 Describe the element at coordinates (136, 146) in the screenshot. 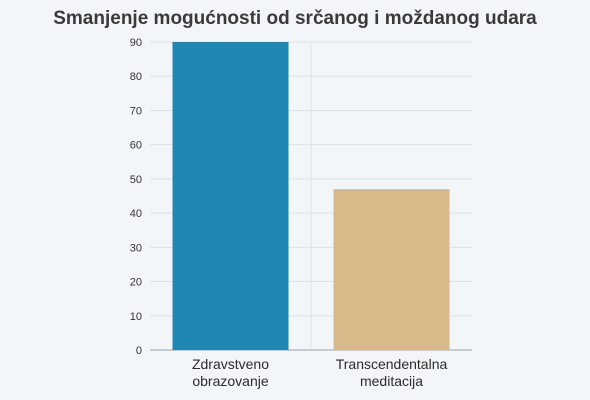

I see `y-tick-label: 60` at that location.